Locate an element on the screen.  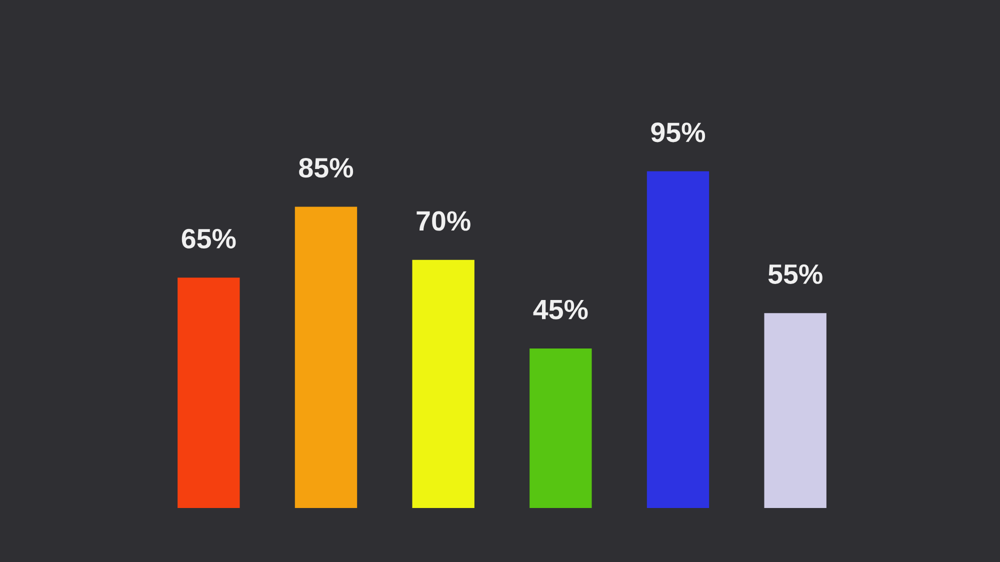
data-label: 55% is located at coordinates (795, 274).